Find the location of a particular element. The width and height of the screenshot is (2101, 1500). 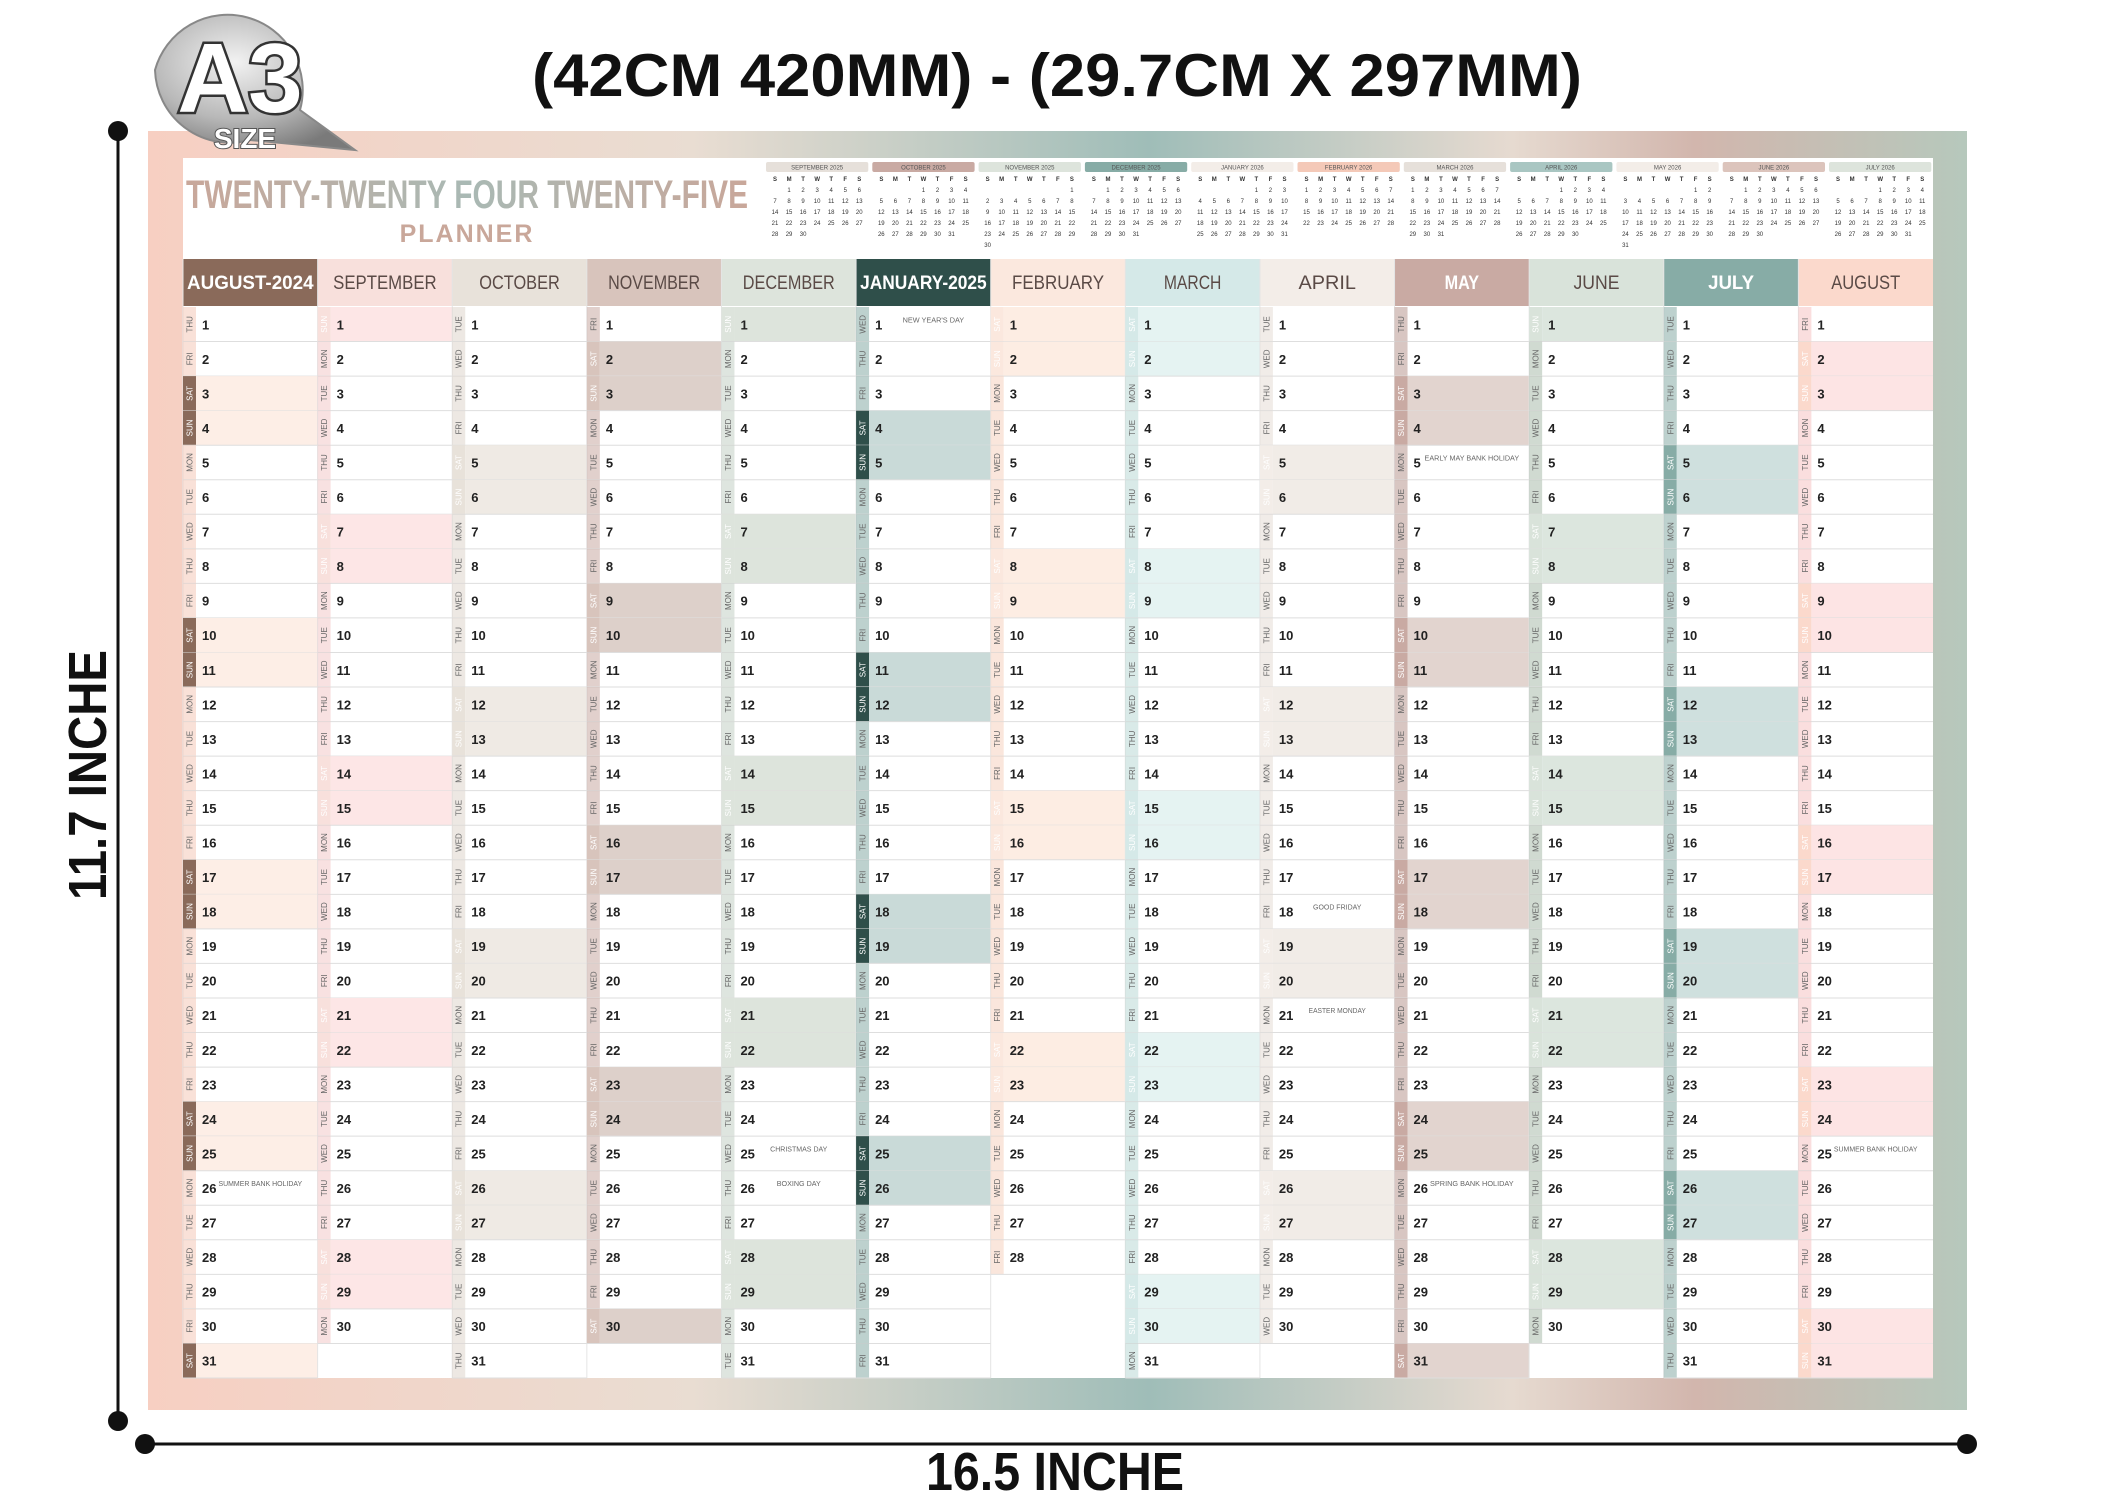

mini-date: 28 is located at coordinates (775, 235).